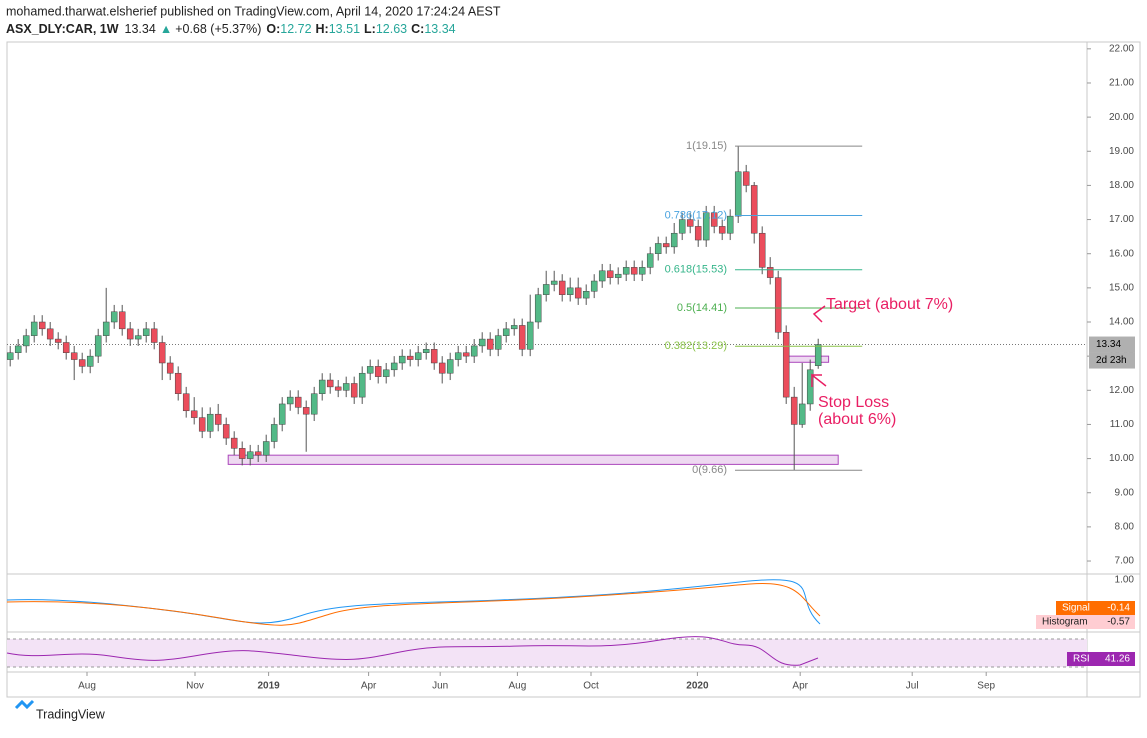  What do you see at coordinates (1125, 580) in the screenshot?
I see `macd-tick: 1.00` at bounding box center [1125, 580].